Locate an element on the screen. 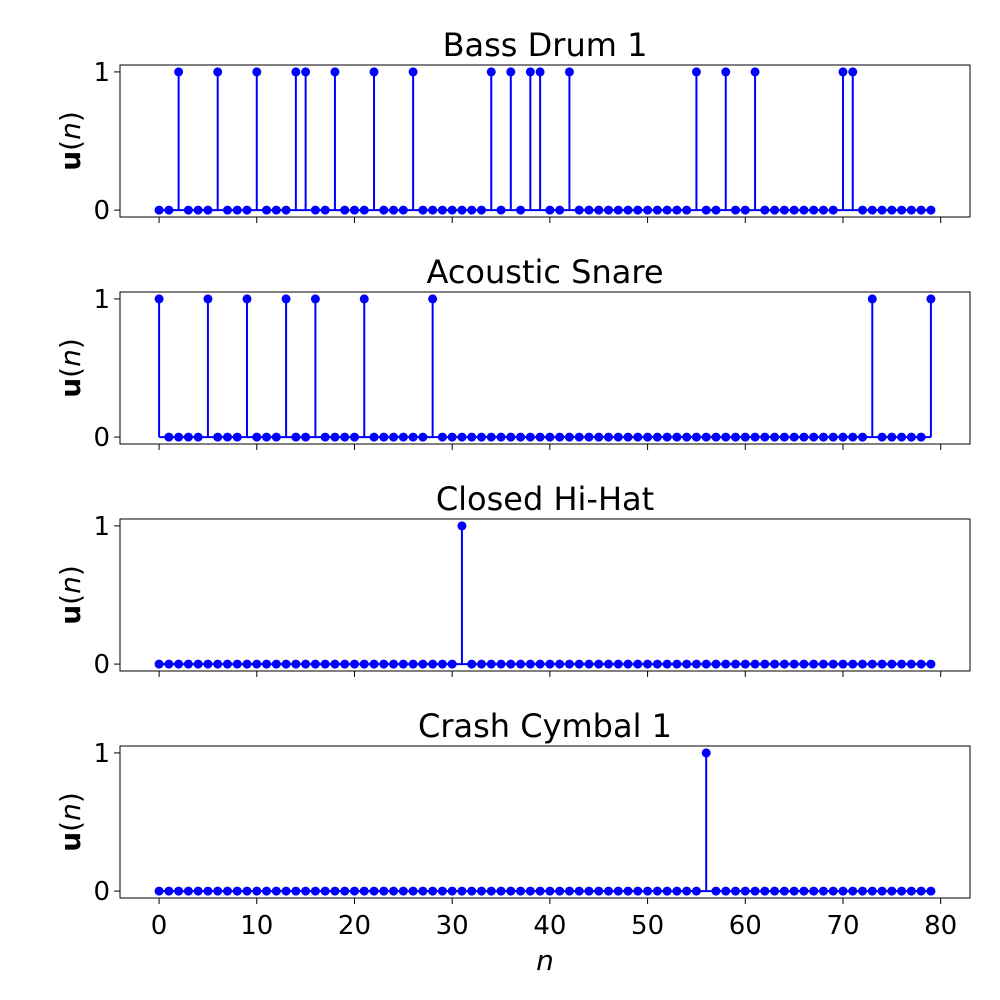 The height and width of the screenshot is (1000, 1000). panel-3-marker-n32 is located at coordinates (472, 664).